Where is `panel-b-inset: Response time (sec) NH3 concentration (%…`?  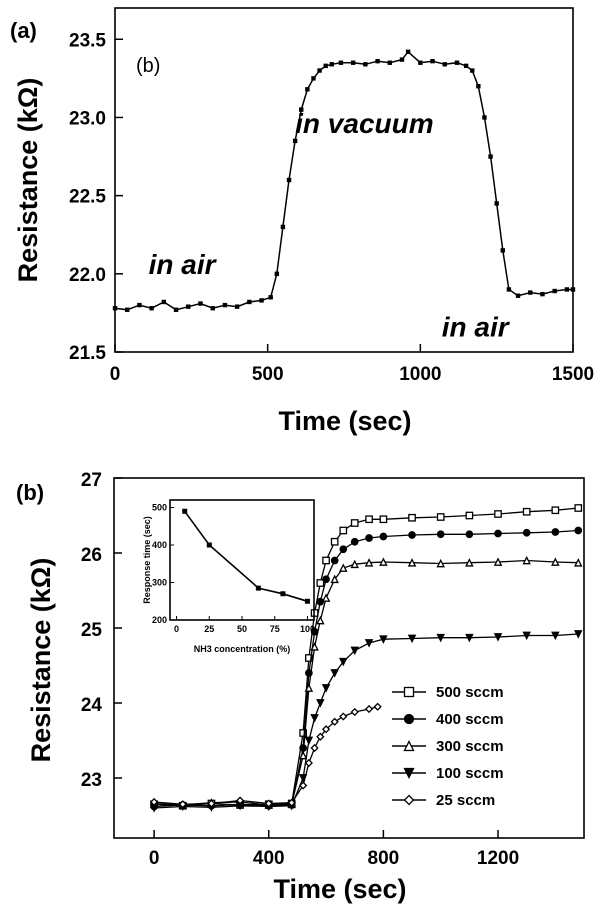 panel-b-inset: Response time (sec) NH3 concentration (%… is located at coordinates (228, 576).